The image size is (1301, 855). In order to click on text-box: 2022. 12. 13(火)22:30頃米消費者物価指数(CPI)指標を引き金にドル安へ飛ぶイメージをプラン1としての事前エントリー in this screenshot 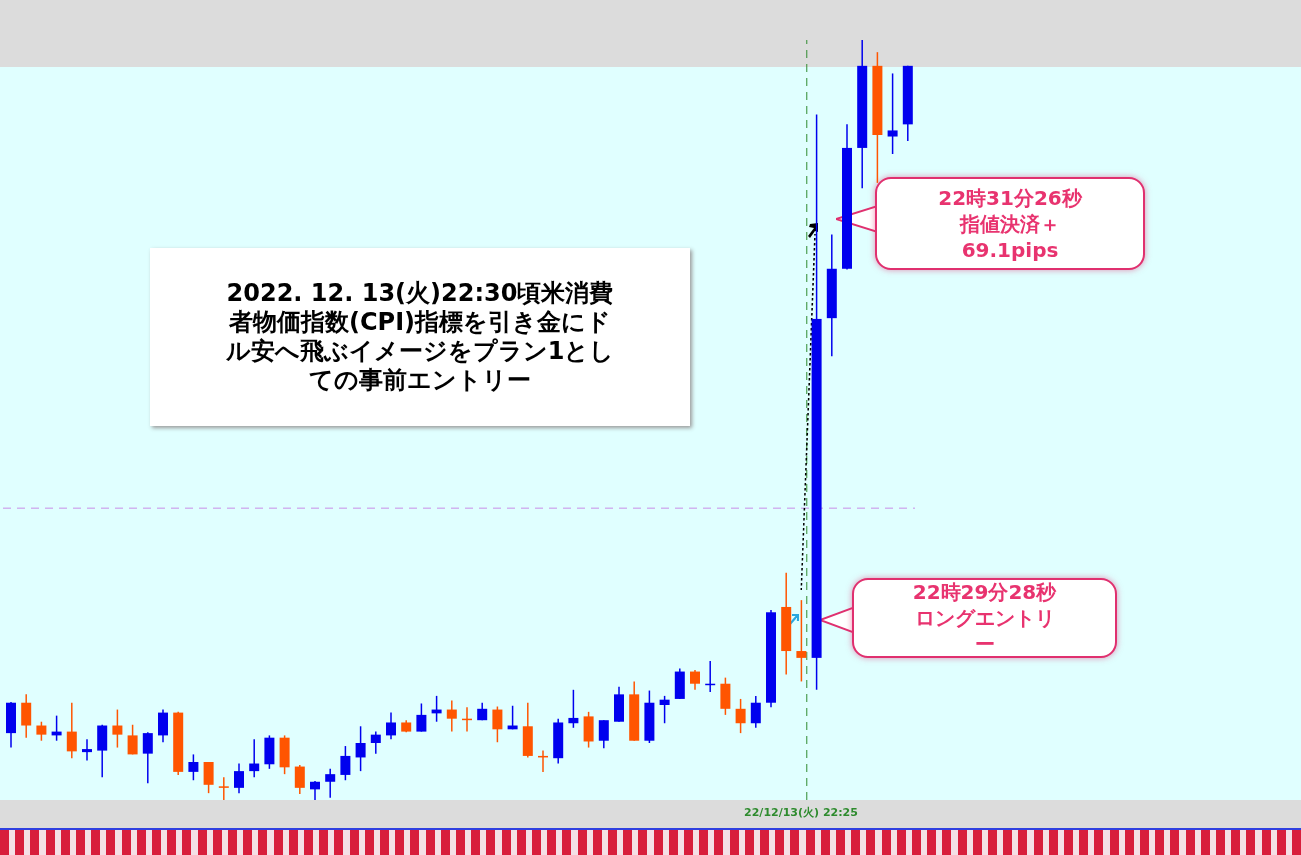, I will do `click(420, 337)`.